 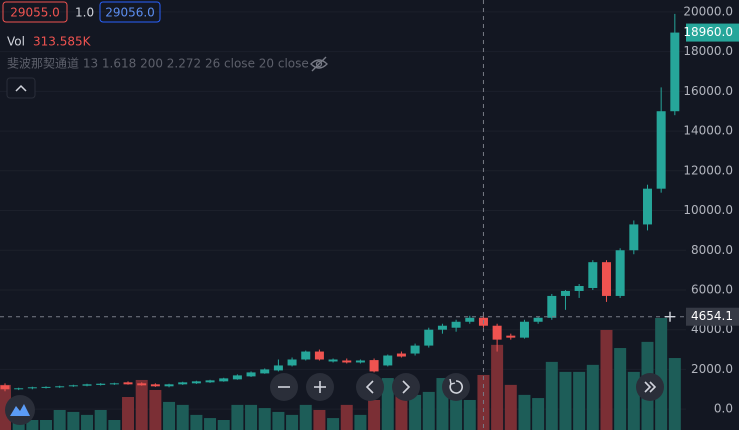 What do you see at coordinates (20, 410) in the screenshot?
I see `logo` at bounding box center [20, 410].